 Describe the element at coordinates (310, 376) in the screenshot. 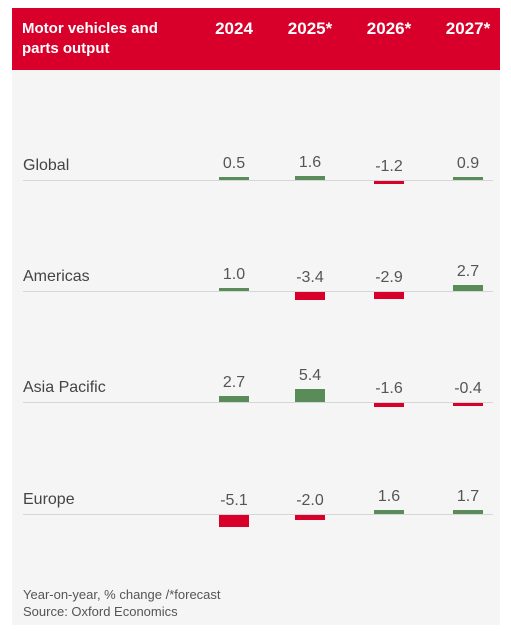

I see `value-label: 5.4` at that location.